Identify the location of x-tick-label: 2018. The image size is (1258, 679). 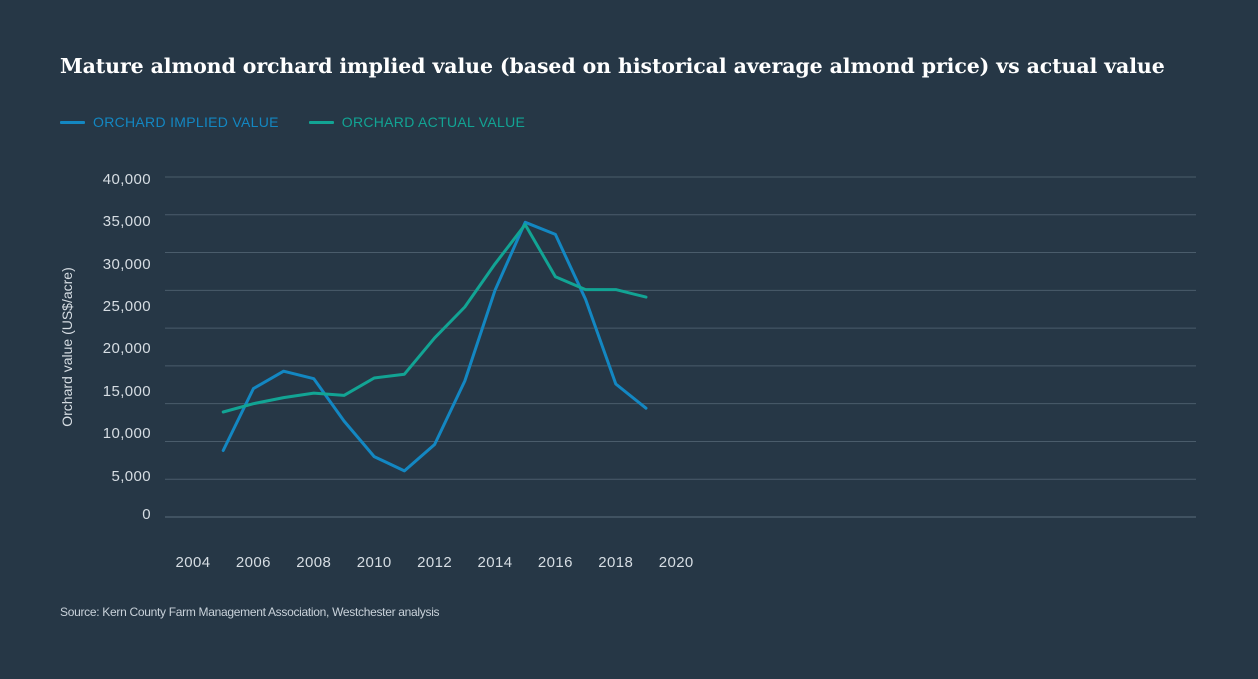
(615, 562).